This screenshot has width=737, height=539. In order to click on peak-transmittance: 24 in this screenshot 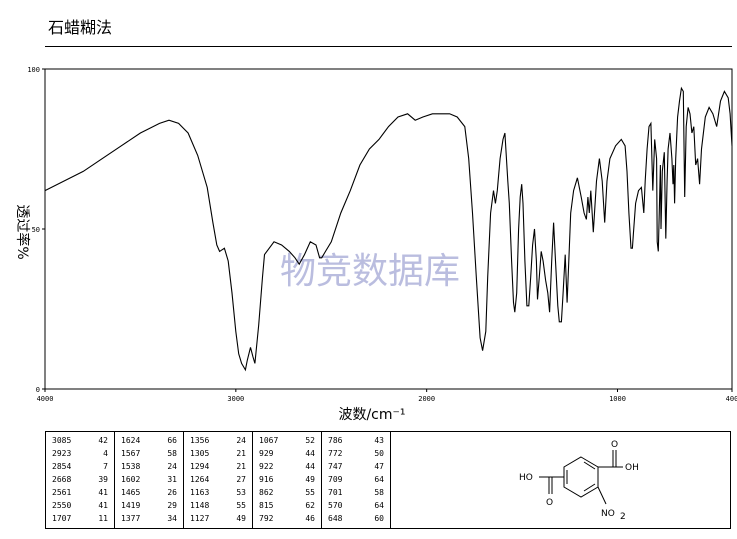, I will do `click(172, 466)`.